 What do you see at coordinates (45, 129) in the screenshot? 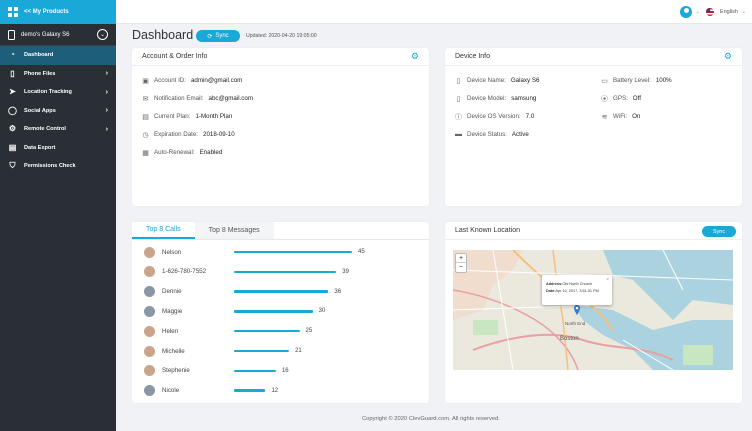
I see `sidebar-item-label: Remote Control` at bounding box center [45, 129].